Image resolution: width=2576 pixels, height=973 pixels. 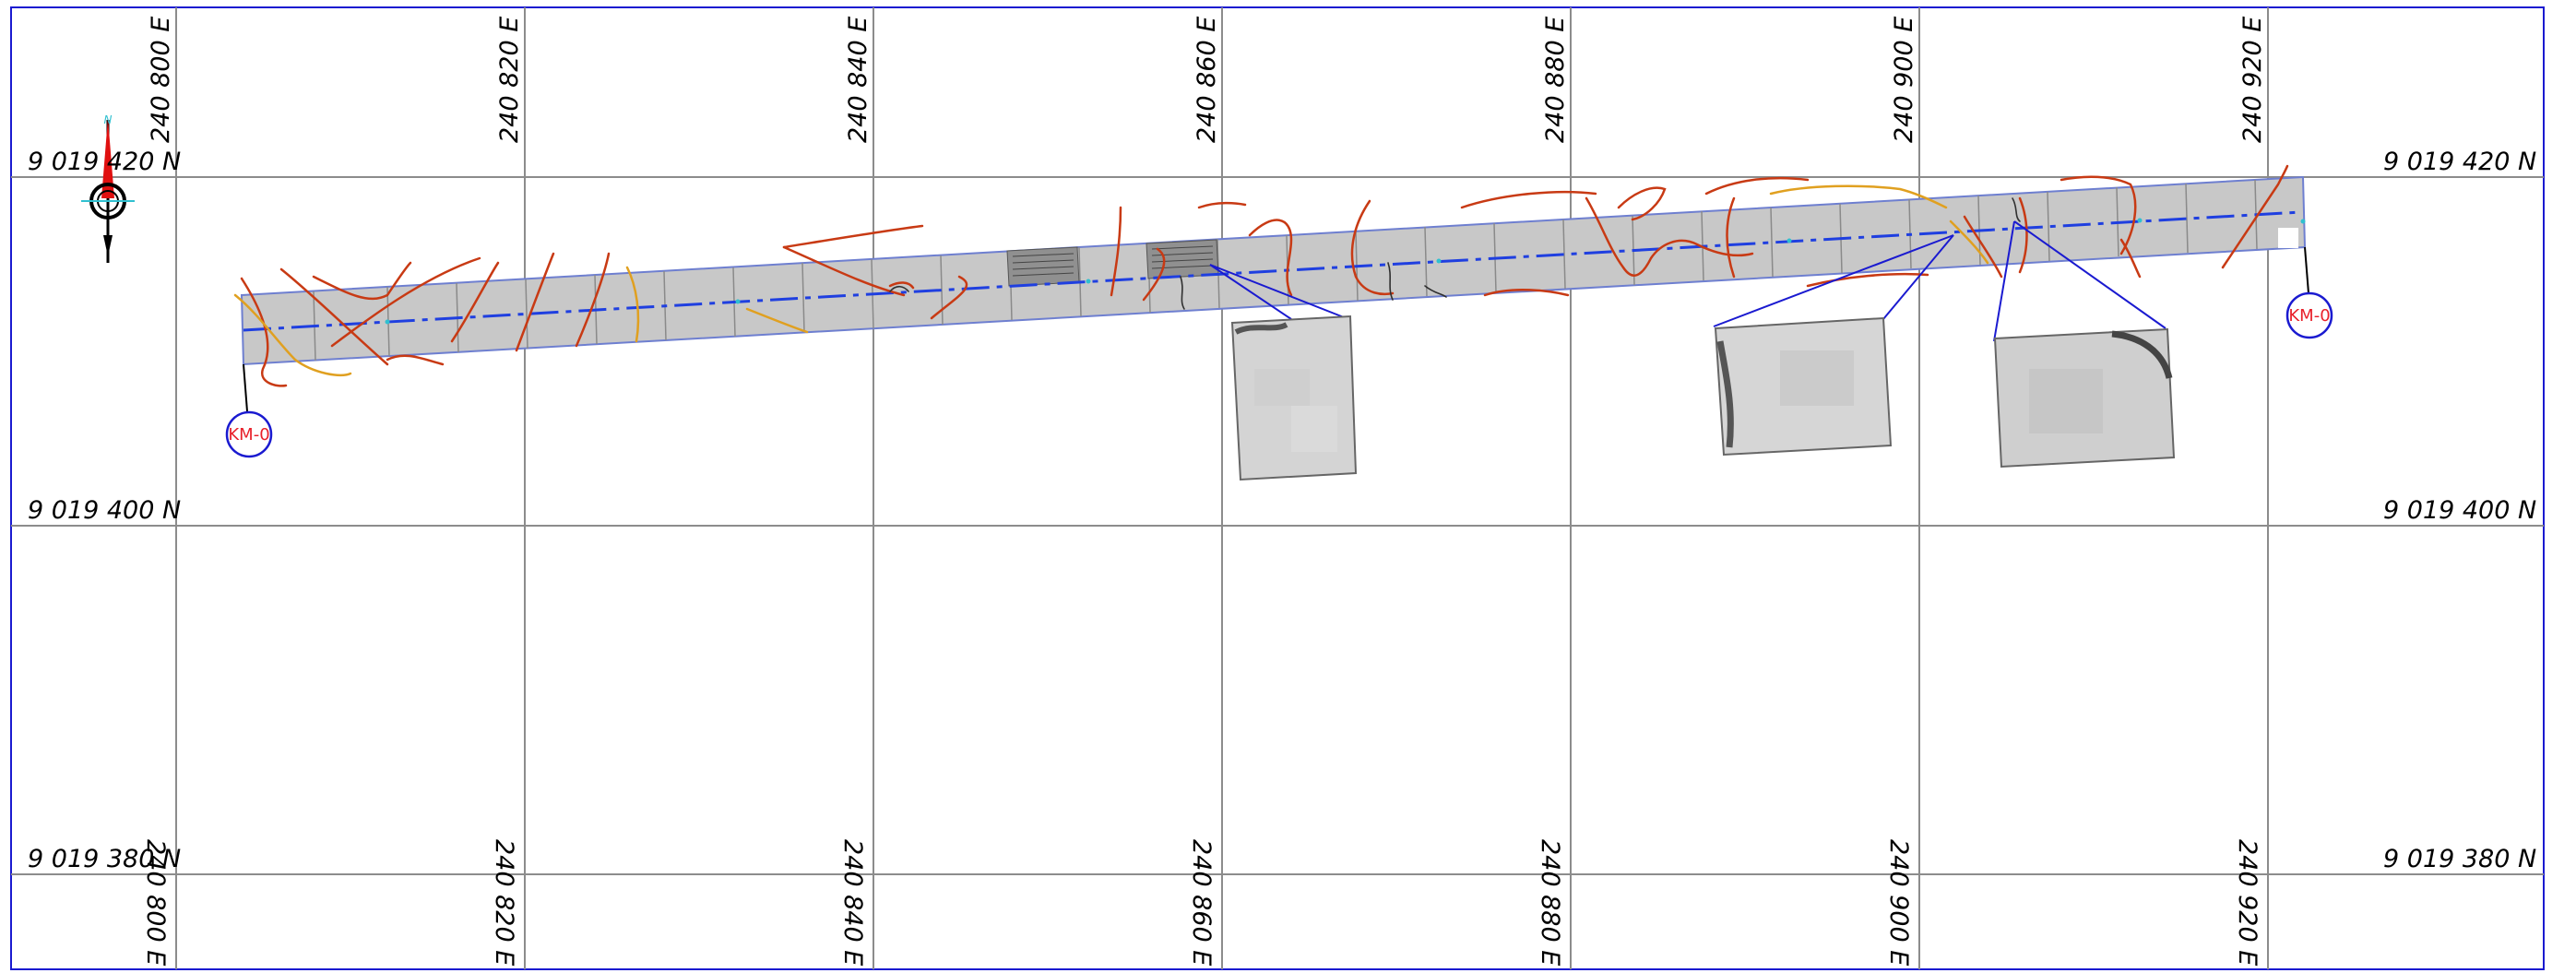 What do you see at coordinates (108, 119) in the screenshot?
I see `north-letter: N` at bounding box center [108, 119].